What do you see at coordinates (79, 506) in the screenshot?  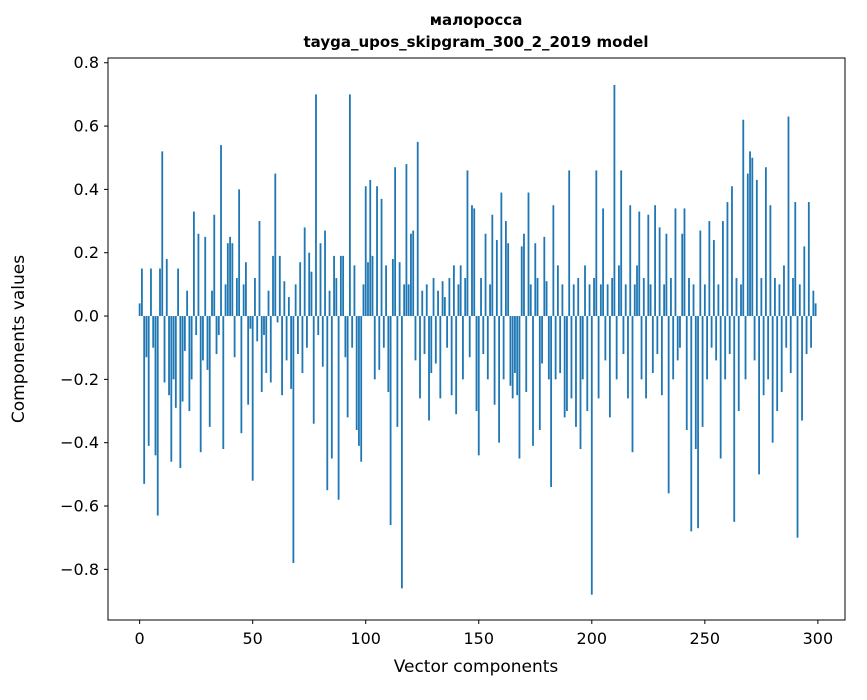 I see `y-tick-label: −0.6` at bounding box center [79, 506].